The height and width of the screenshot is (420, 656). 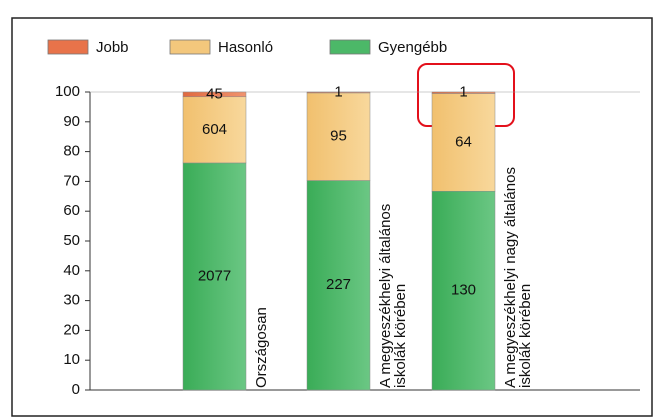 What do you see at coordinates (67, 91) in the screenshot?
I see `y-tick-label: 100` at bounding box center [67, 91].